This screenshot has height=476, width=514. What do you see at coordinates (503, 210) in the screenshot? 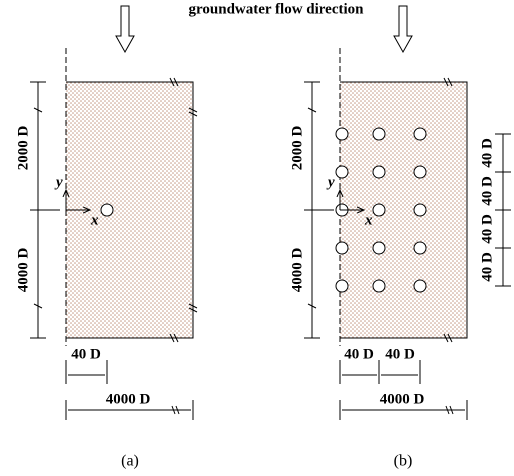
I see `dim-vertical-spacing` at bounding box center [503, 210].